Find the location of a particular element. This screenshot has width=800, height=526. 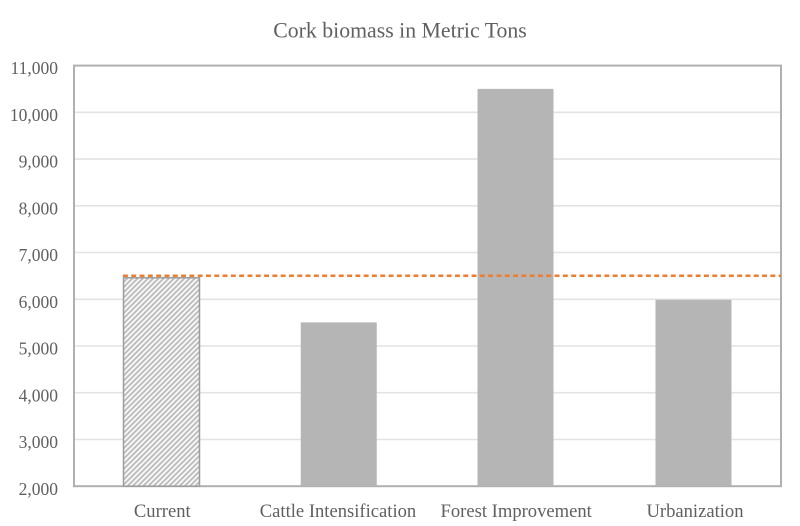

svg-text: 2,000 is located at coordinates (39, 489).